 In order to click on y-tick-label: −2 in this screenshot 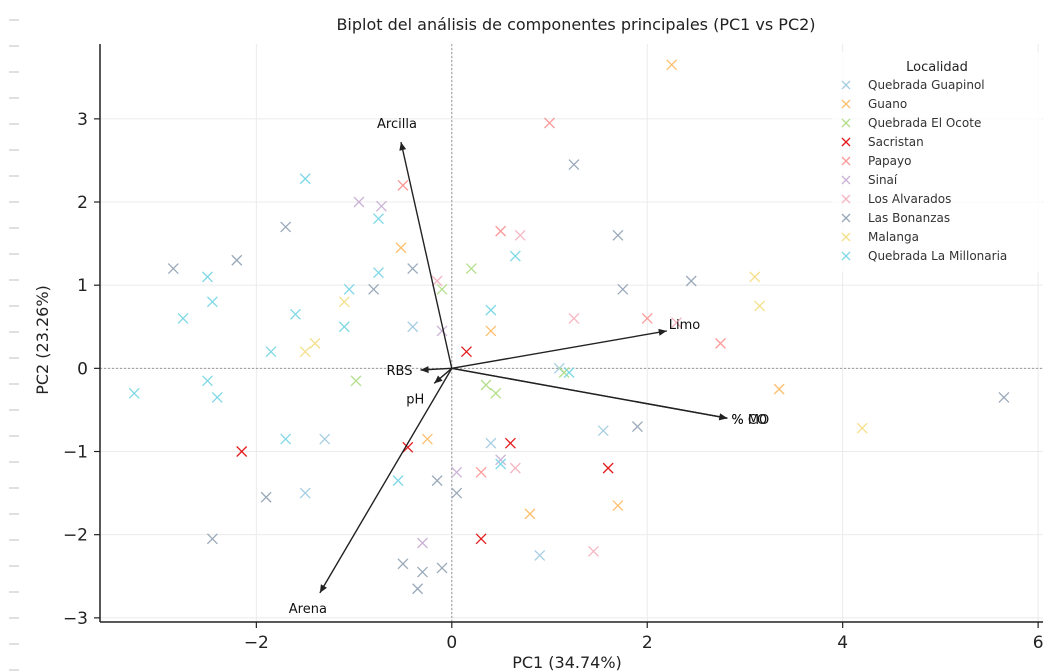, I will do `click(75, 536)`.